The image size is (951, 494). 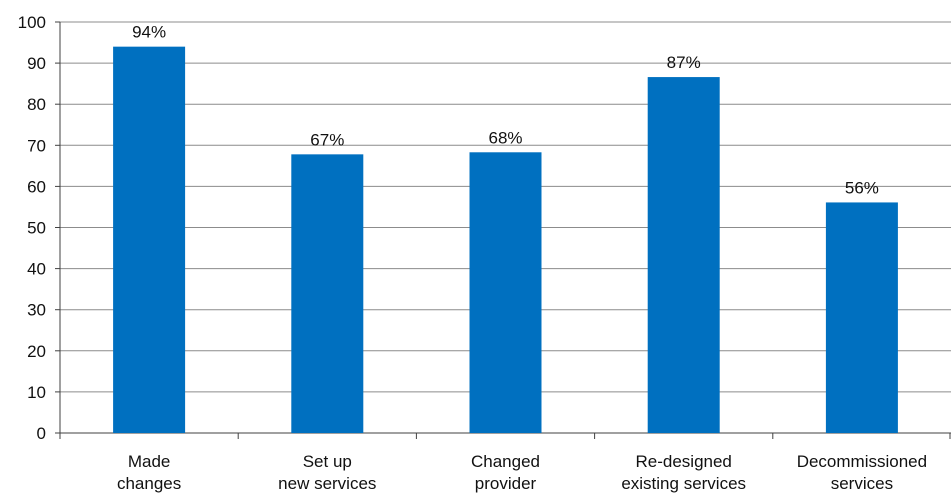 I want to click on data-label: 68%, so click(x=505, y=137).